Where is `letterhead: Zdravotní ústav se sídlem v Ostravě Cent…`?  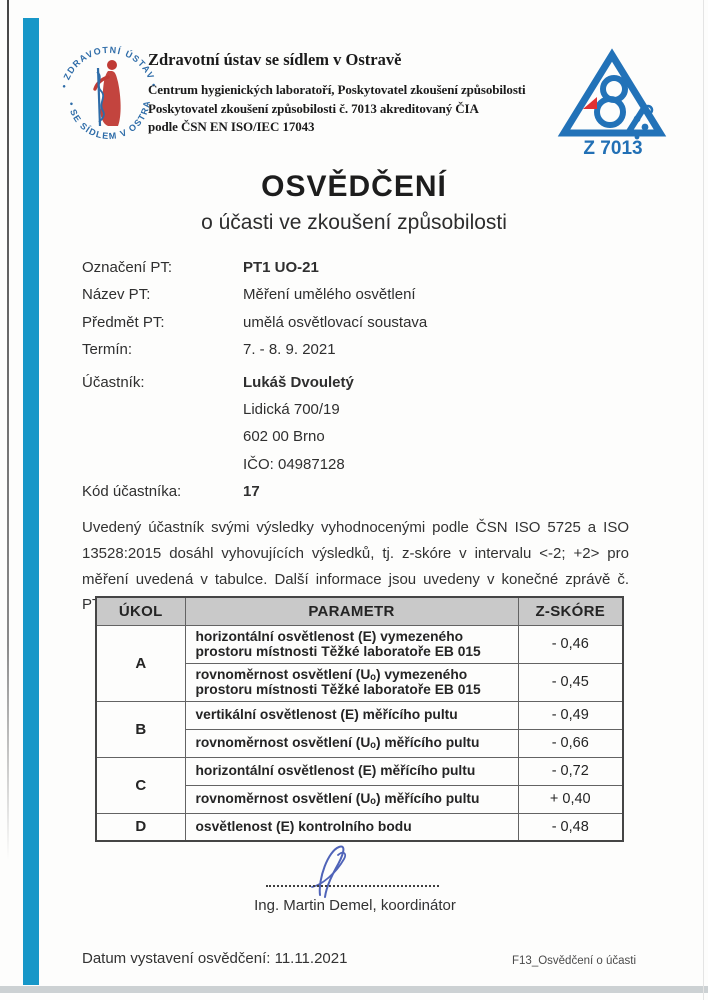 letterhead: Zdravotní ústav se sídlem v Ostravě Cent… is located at coordinates (337, 93).